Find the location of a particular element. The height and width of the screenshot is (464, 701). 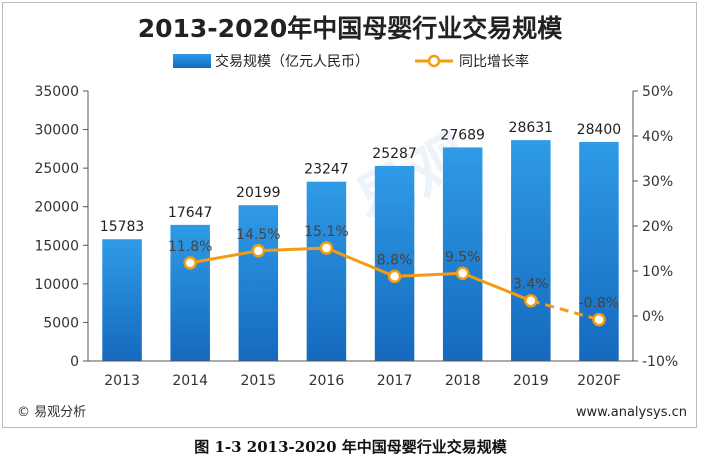

x-axis: 2013 2014 2015 2016 2017 2018 2019 2020F is located at coordinates (360, 374).